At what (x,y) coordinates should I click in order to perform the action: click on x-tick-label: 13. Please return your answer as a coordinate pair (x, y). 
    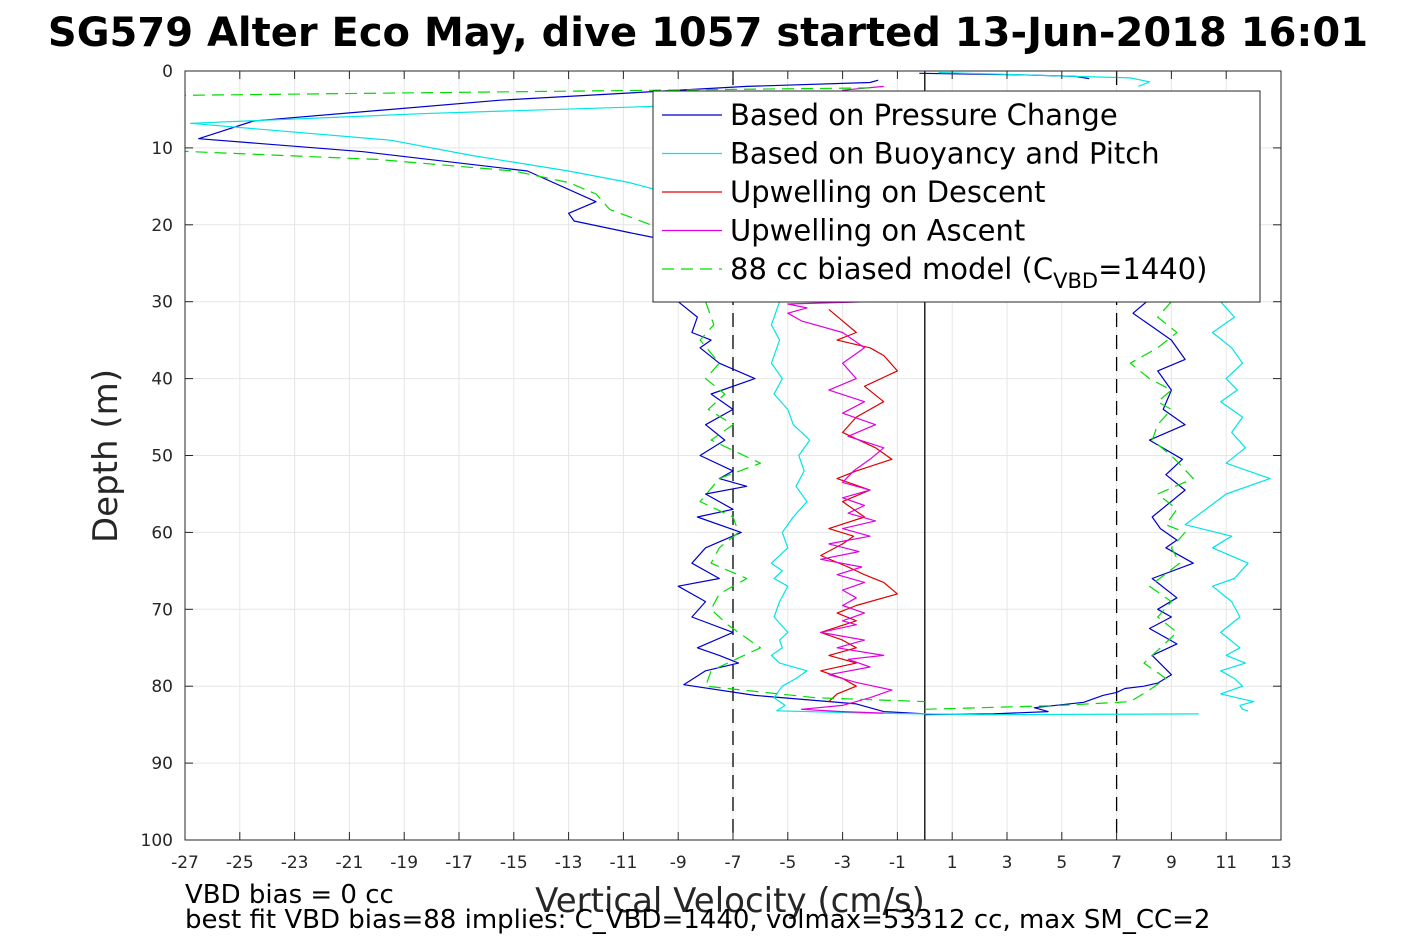
    Looking at the image, I should click on (1281, 863).